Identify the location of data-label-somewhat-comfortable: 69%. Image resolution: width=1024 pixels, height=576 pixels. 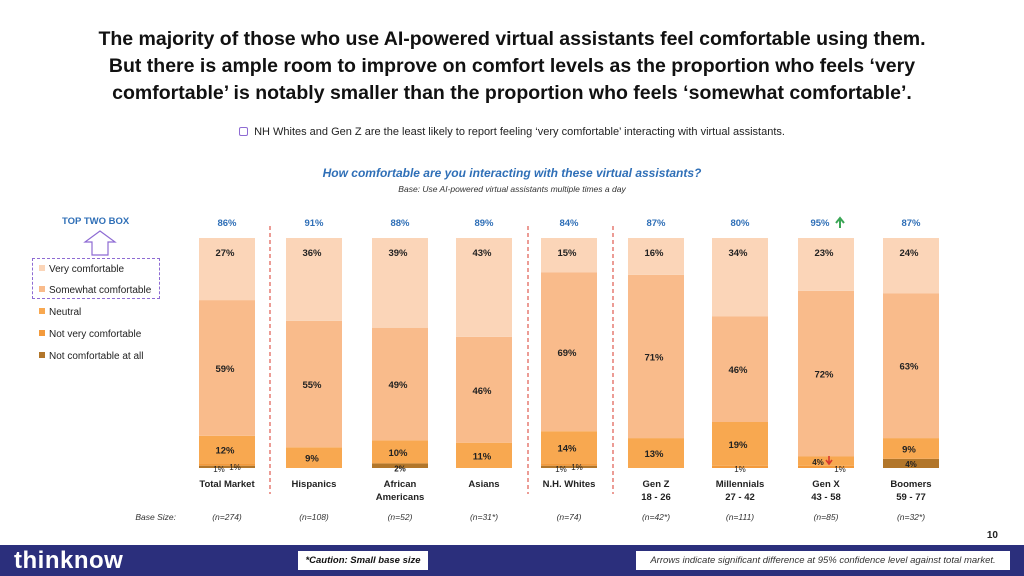
(567, 353).